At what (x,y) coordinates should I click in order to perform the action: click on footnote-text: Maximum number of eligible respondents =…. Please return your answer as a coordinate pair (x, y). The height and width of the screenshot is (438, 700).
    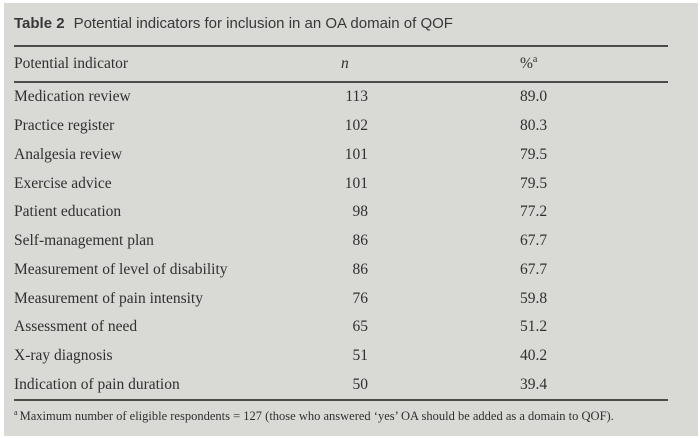
    Looking at the image, I should click on (316, 416).